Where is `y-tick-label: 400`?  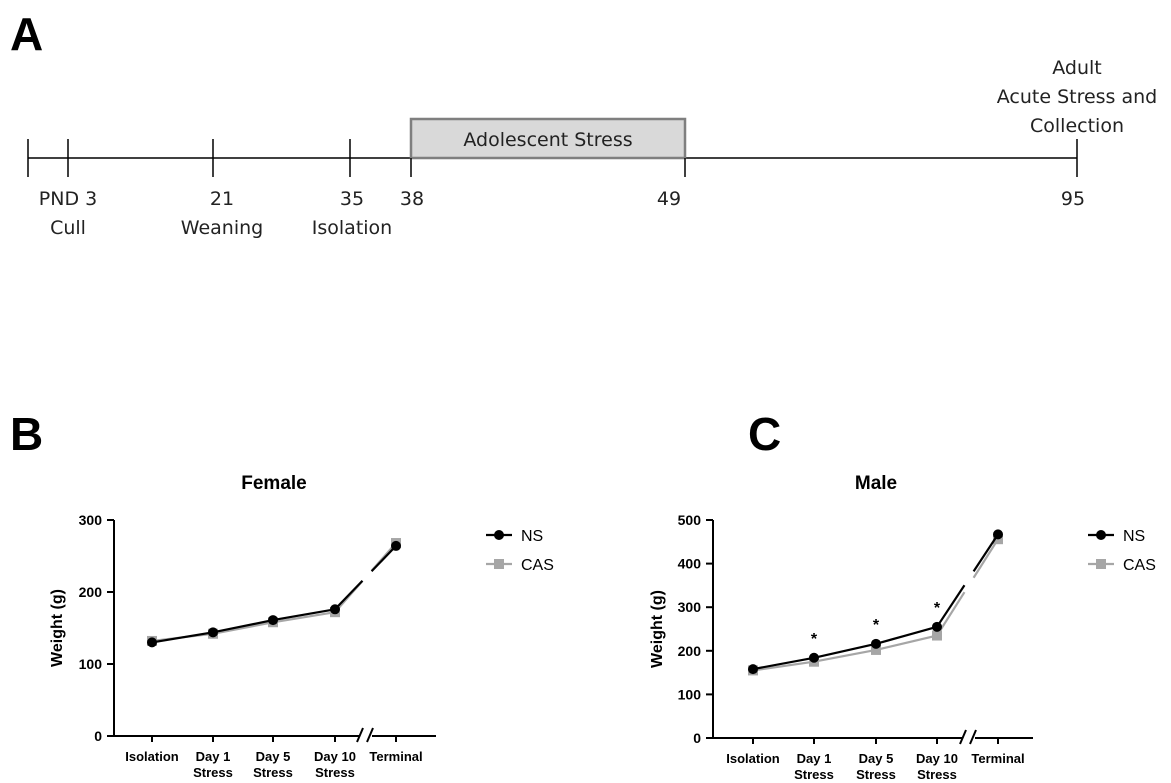 y-tick-label: 400 is located at coordinates (690, 564).